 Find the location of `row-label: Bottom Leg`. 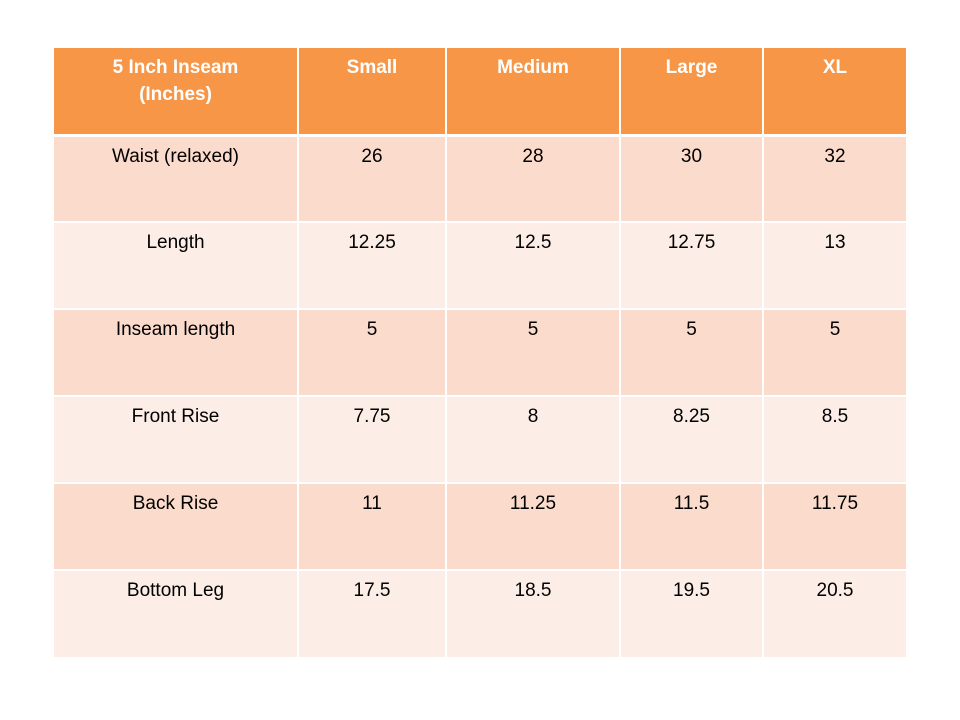

row-label: Bottom Leg is located at coordinates (176, 613).